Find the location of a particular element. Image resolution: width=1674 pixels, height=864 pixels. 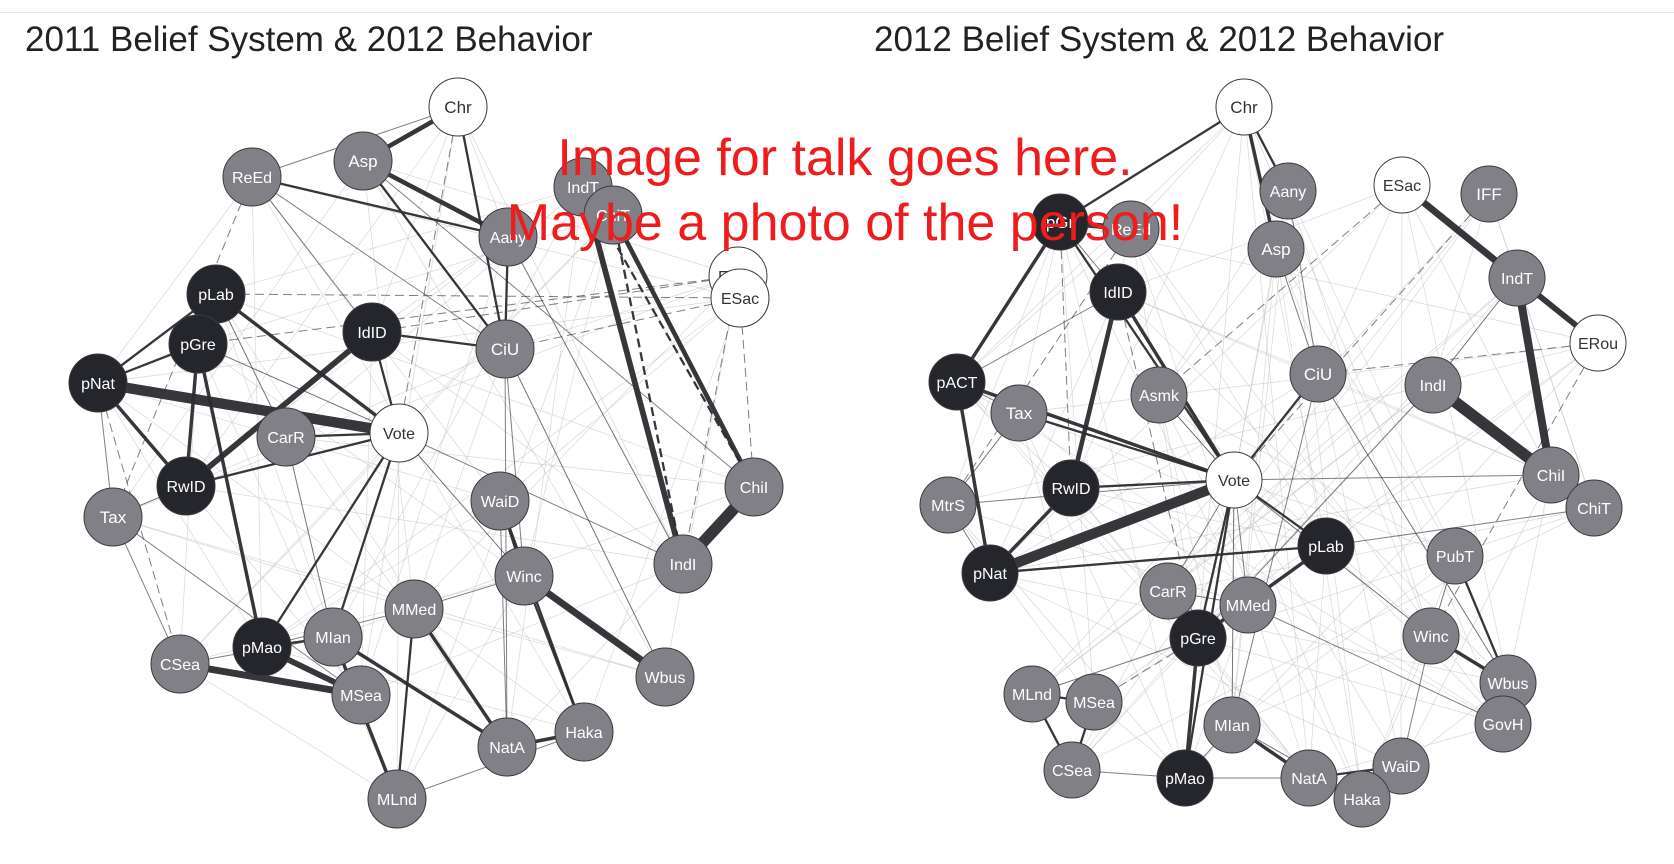

edge-ChiT-ChiI is located at coordinates (683, 351).